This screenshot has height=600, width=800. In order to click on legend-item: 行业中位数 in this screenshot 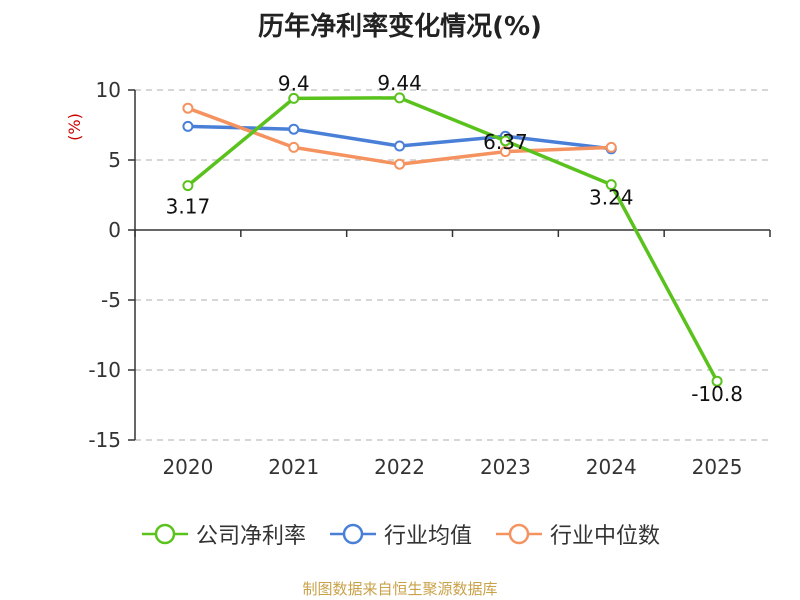, I will do `click(577, 534)`.